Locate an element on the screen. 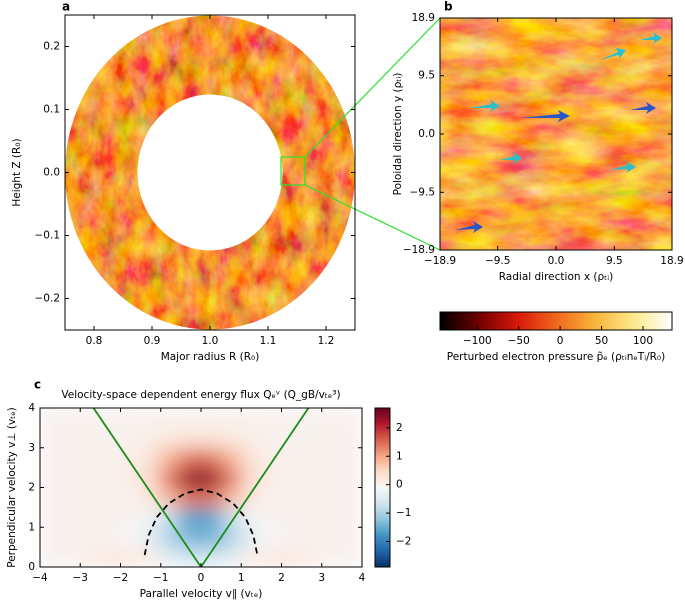  x-tick-label: 1.2 is located at coordinates (326, 341).